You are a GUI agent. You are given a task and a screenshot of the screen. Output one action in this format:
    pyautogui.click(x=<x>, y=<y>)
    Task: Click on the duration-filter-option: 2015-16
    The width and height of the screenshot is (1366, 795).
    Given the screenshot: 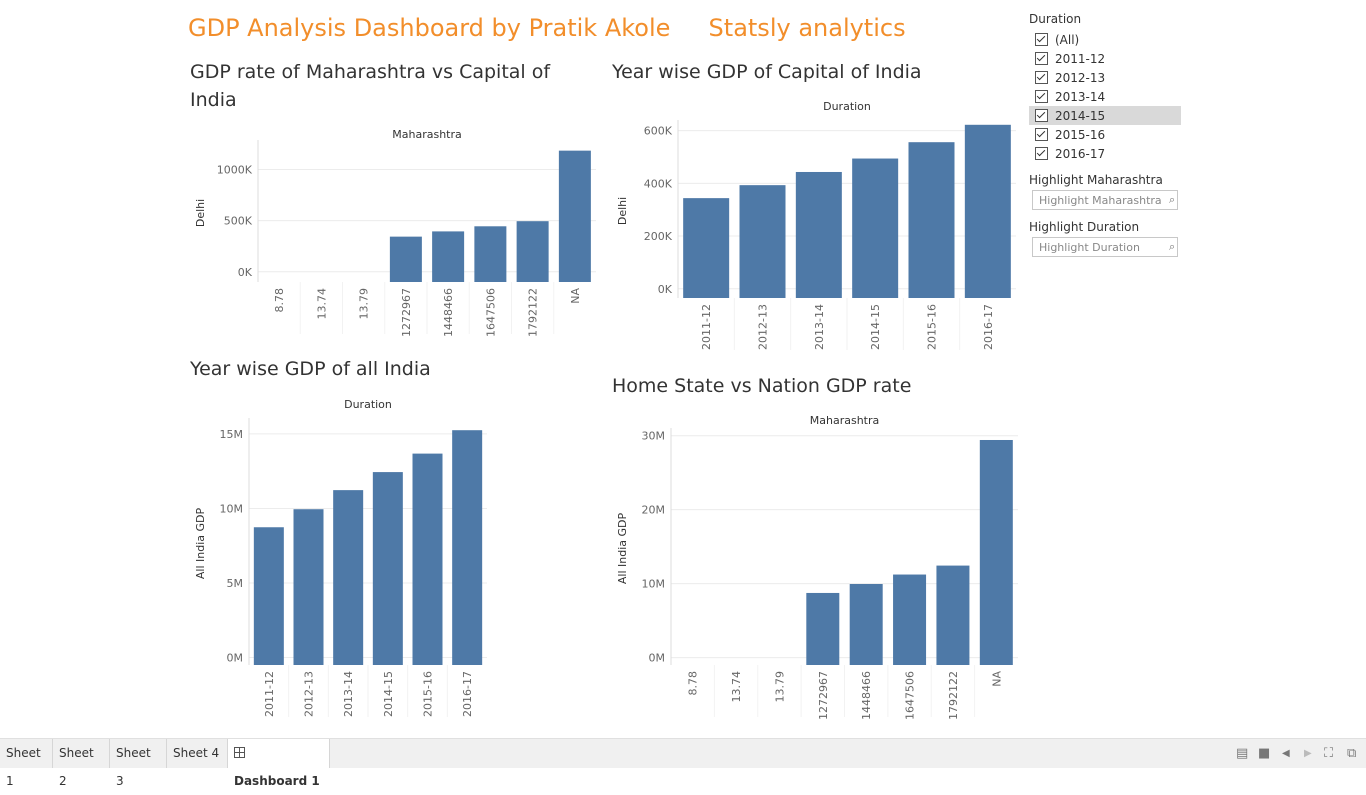 What is the action you would take?
    pyautogui.click(x=1105, y=134)
    